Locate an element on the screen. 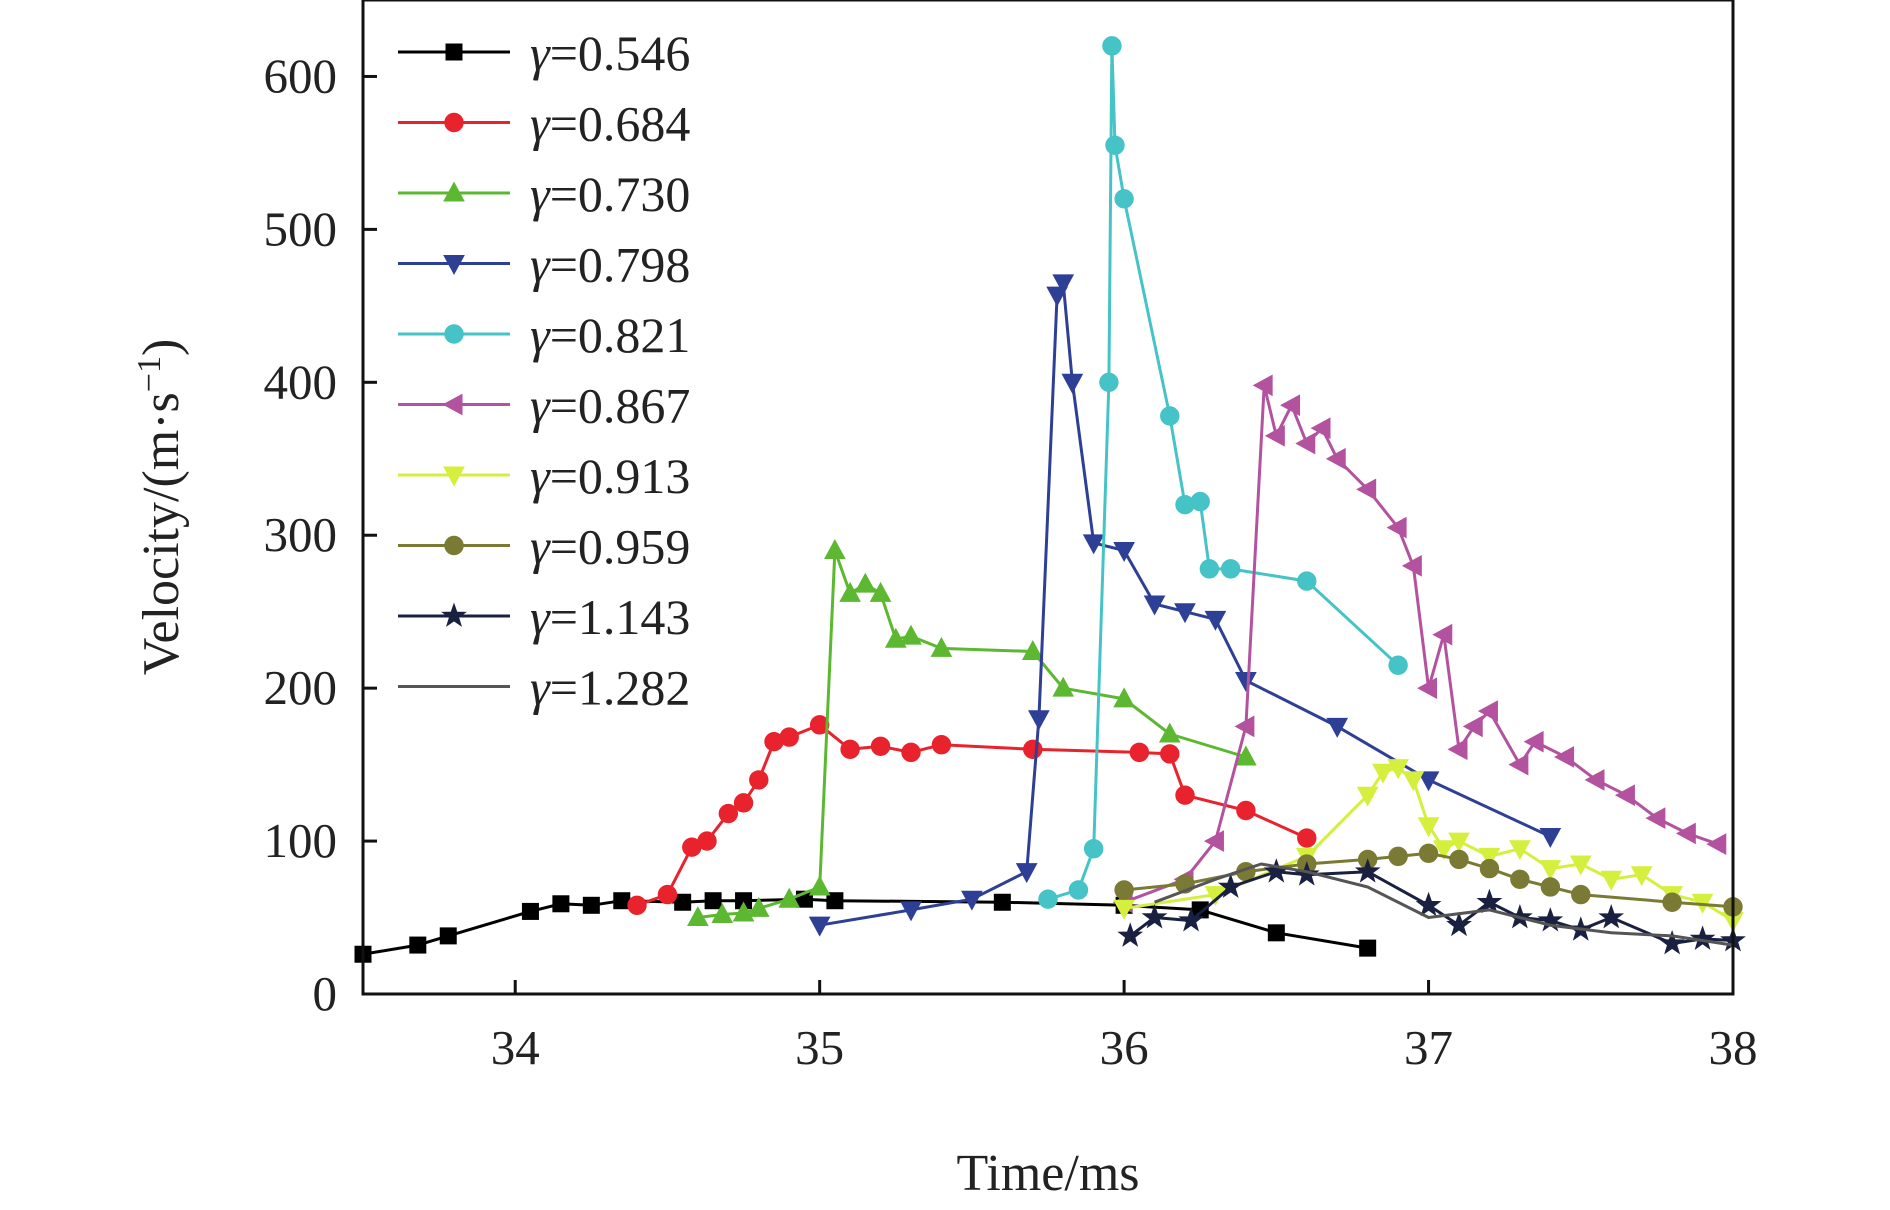  legend-label: γ=1.282 is located at coordinates (610, 688).